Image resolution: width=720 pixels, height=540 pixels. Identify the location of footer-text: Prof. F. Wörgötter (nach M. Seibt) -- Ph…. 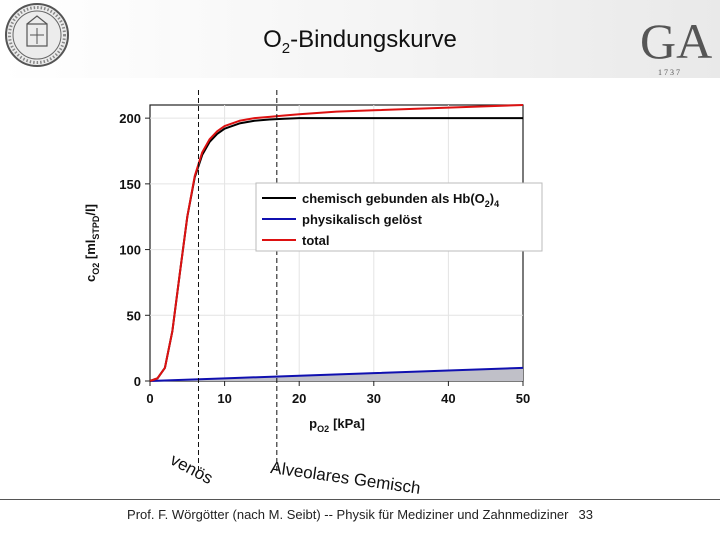
(348, 514).